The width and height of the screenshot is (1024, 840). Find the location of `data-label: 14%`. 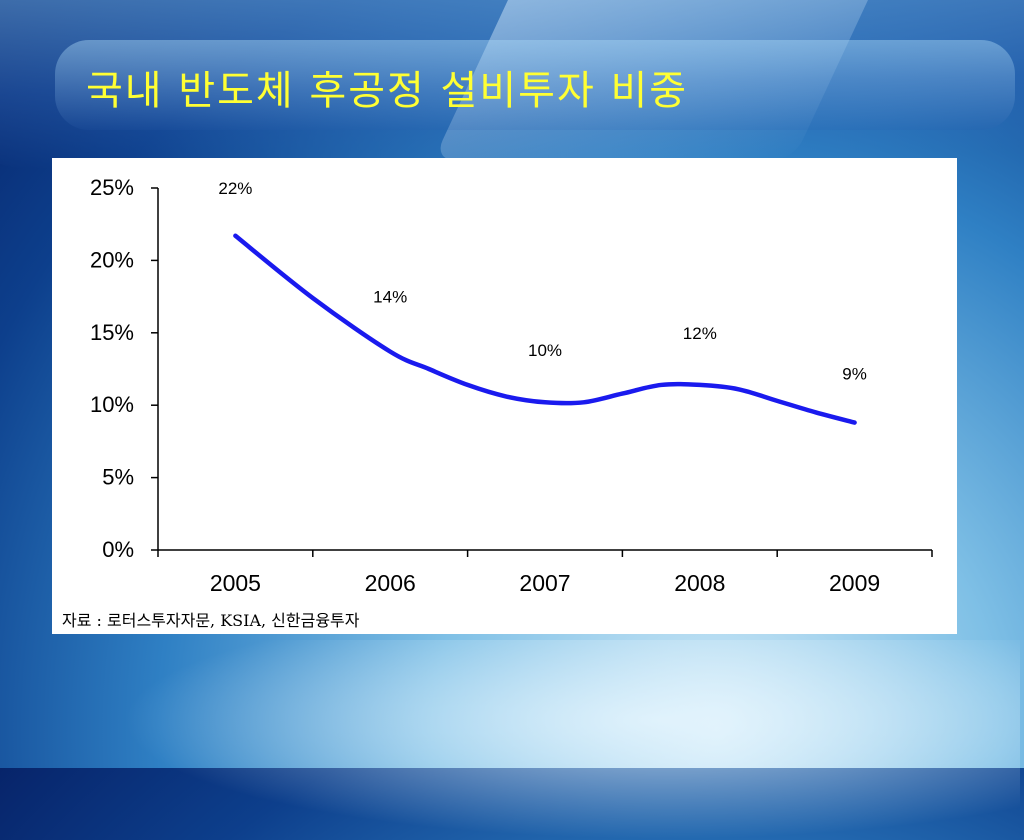

data-label: 14% is located at coordinates (390, 297).